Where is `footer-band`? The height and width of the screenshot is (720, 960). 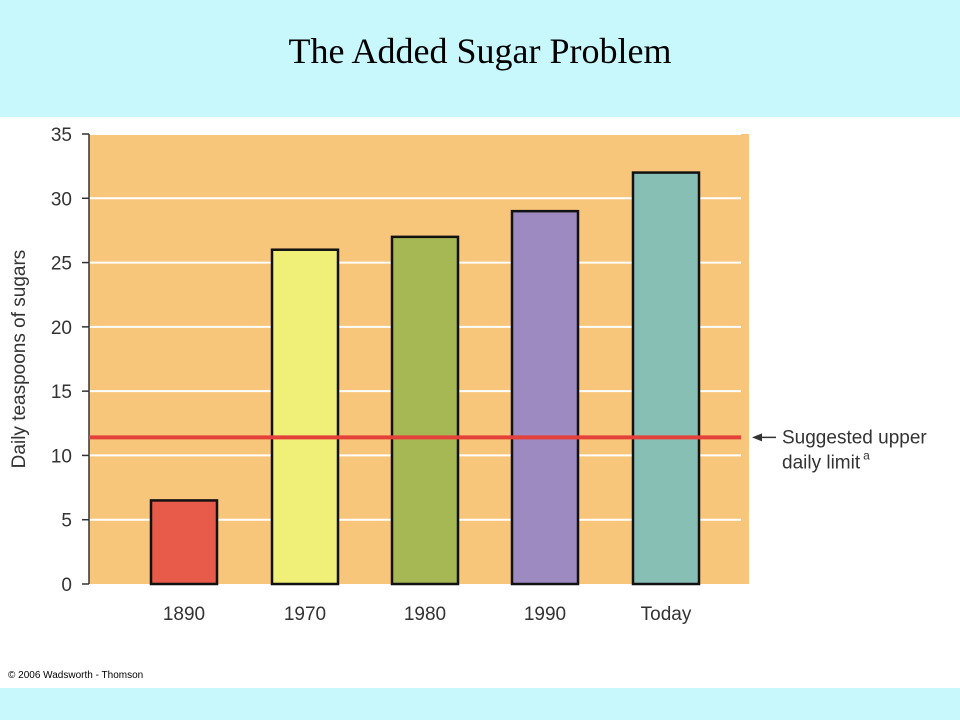
footer-band is located at coordinates (480, 704).